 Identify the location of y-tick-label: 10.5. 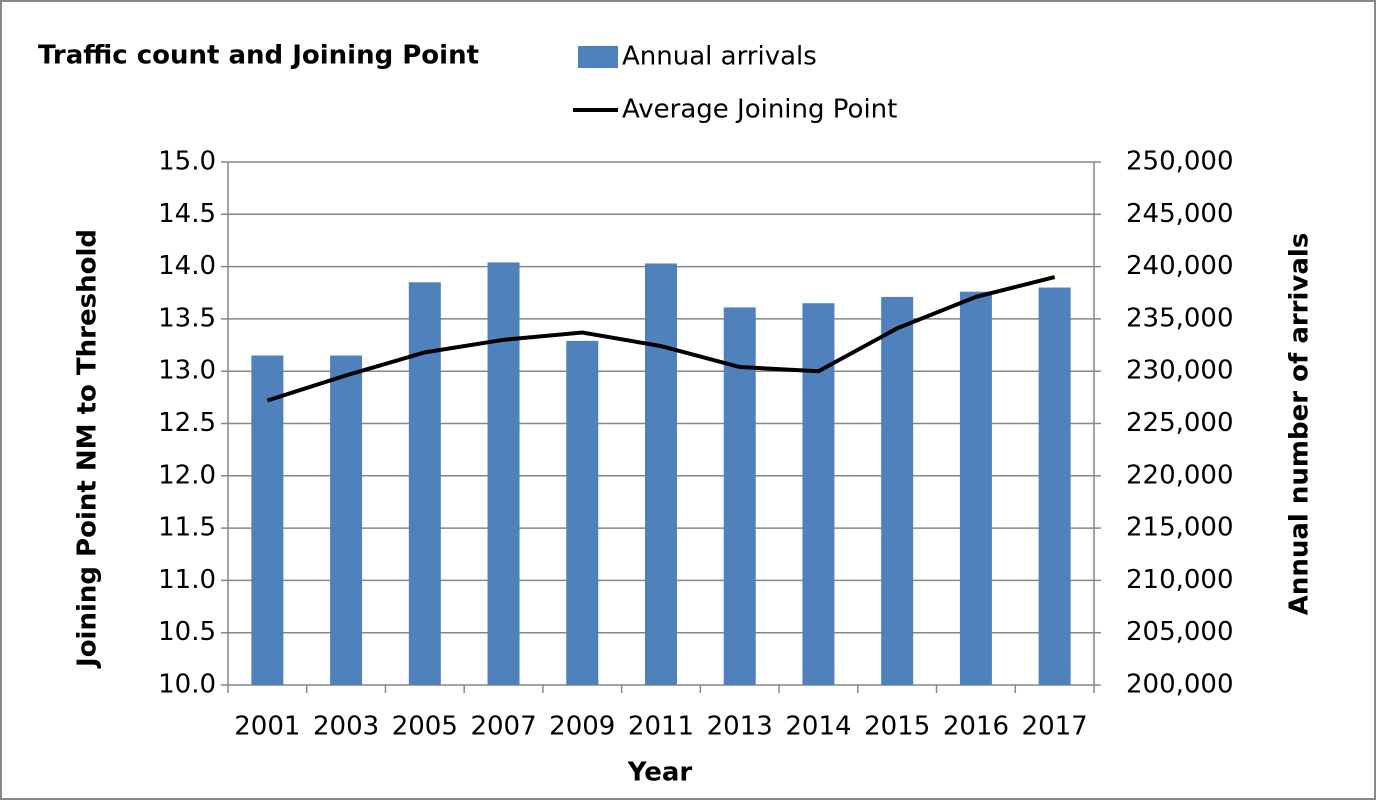
(187, 632).